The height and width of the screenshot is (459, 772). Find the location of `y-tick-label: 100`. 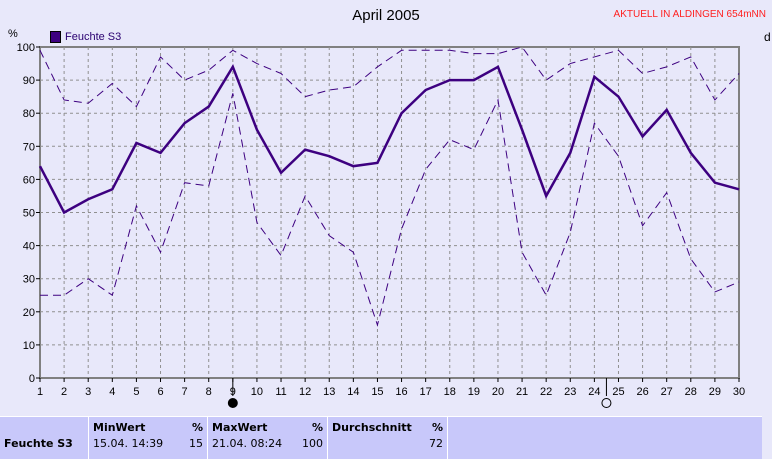

y-tick-label: 100 is located at coordinates (26, 48).